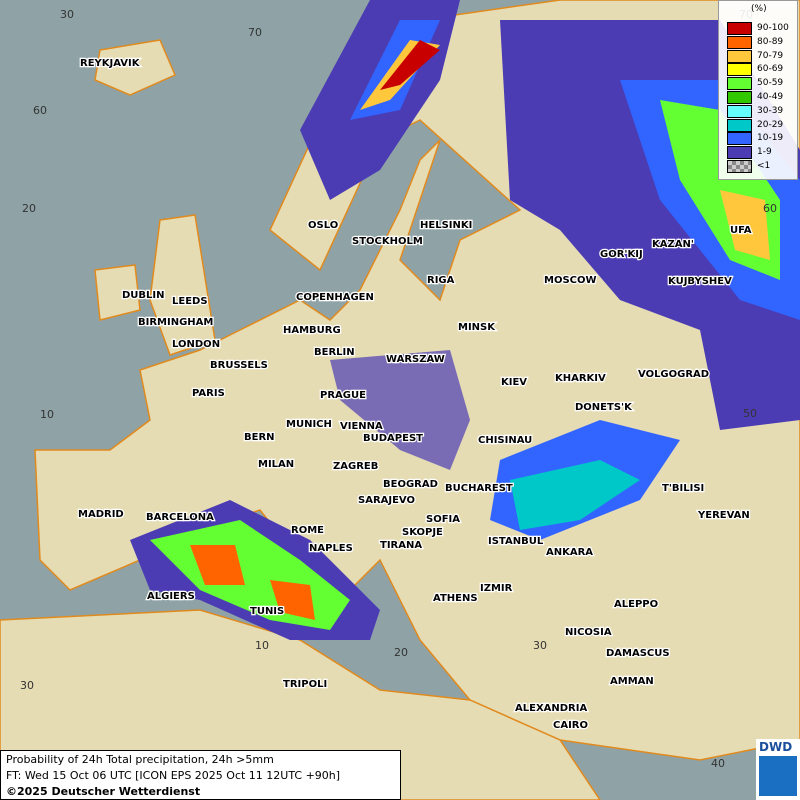  I want to click on city-label: CAIRO, so click(570, 725).